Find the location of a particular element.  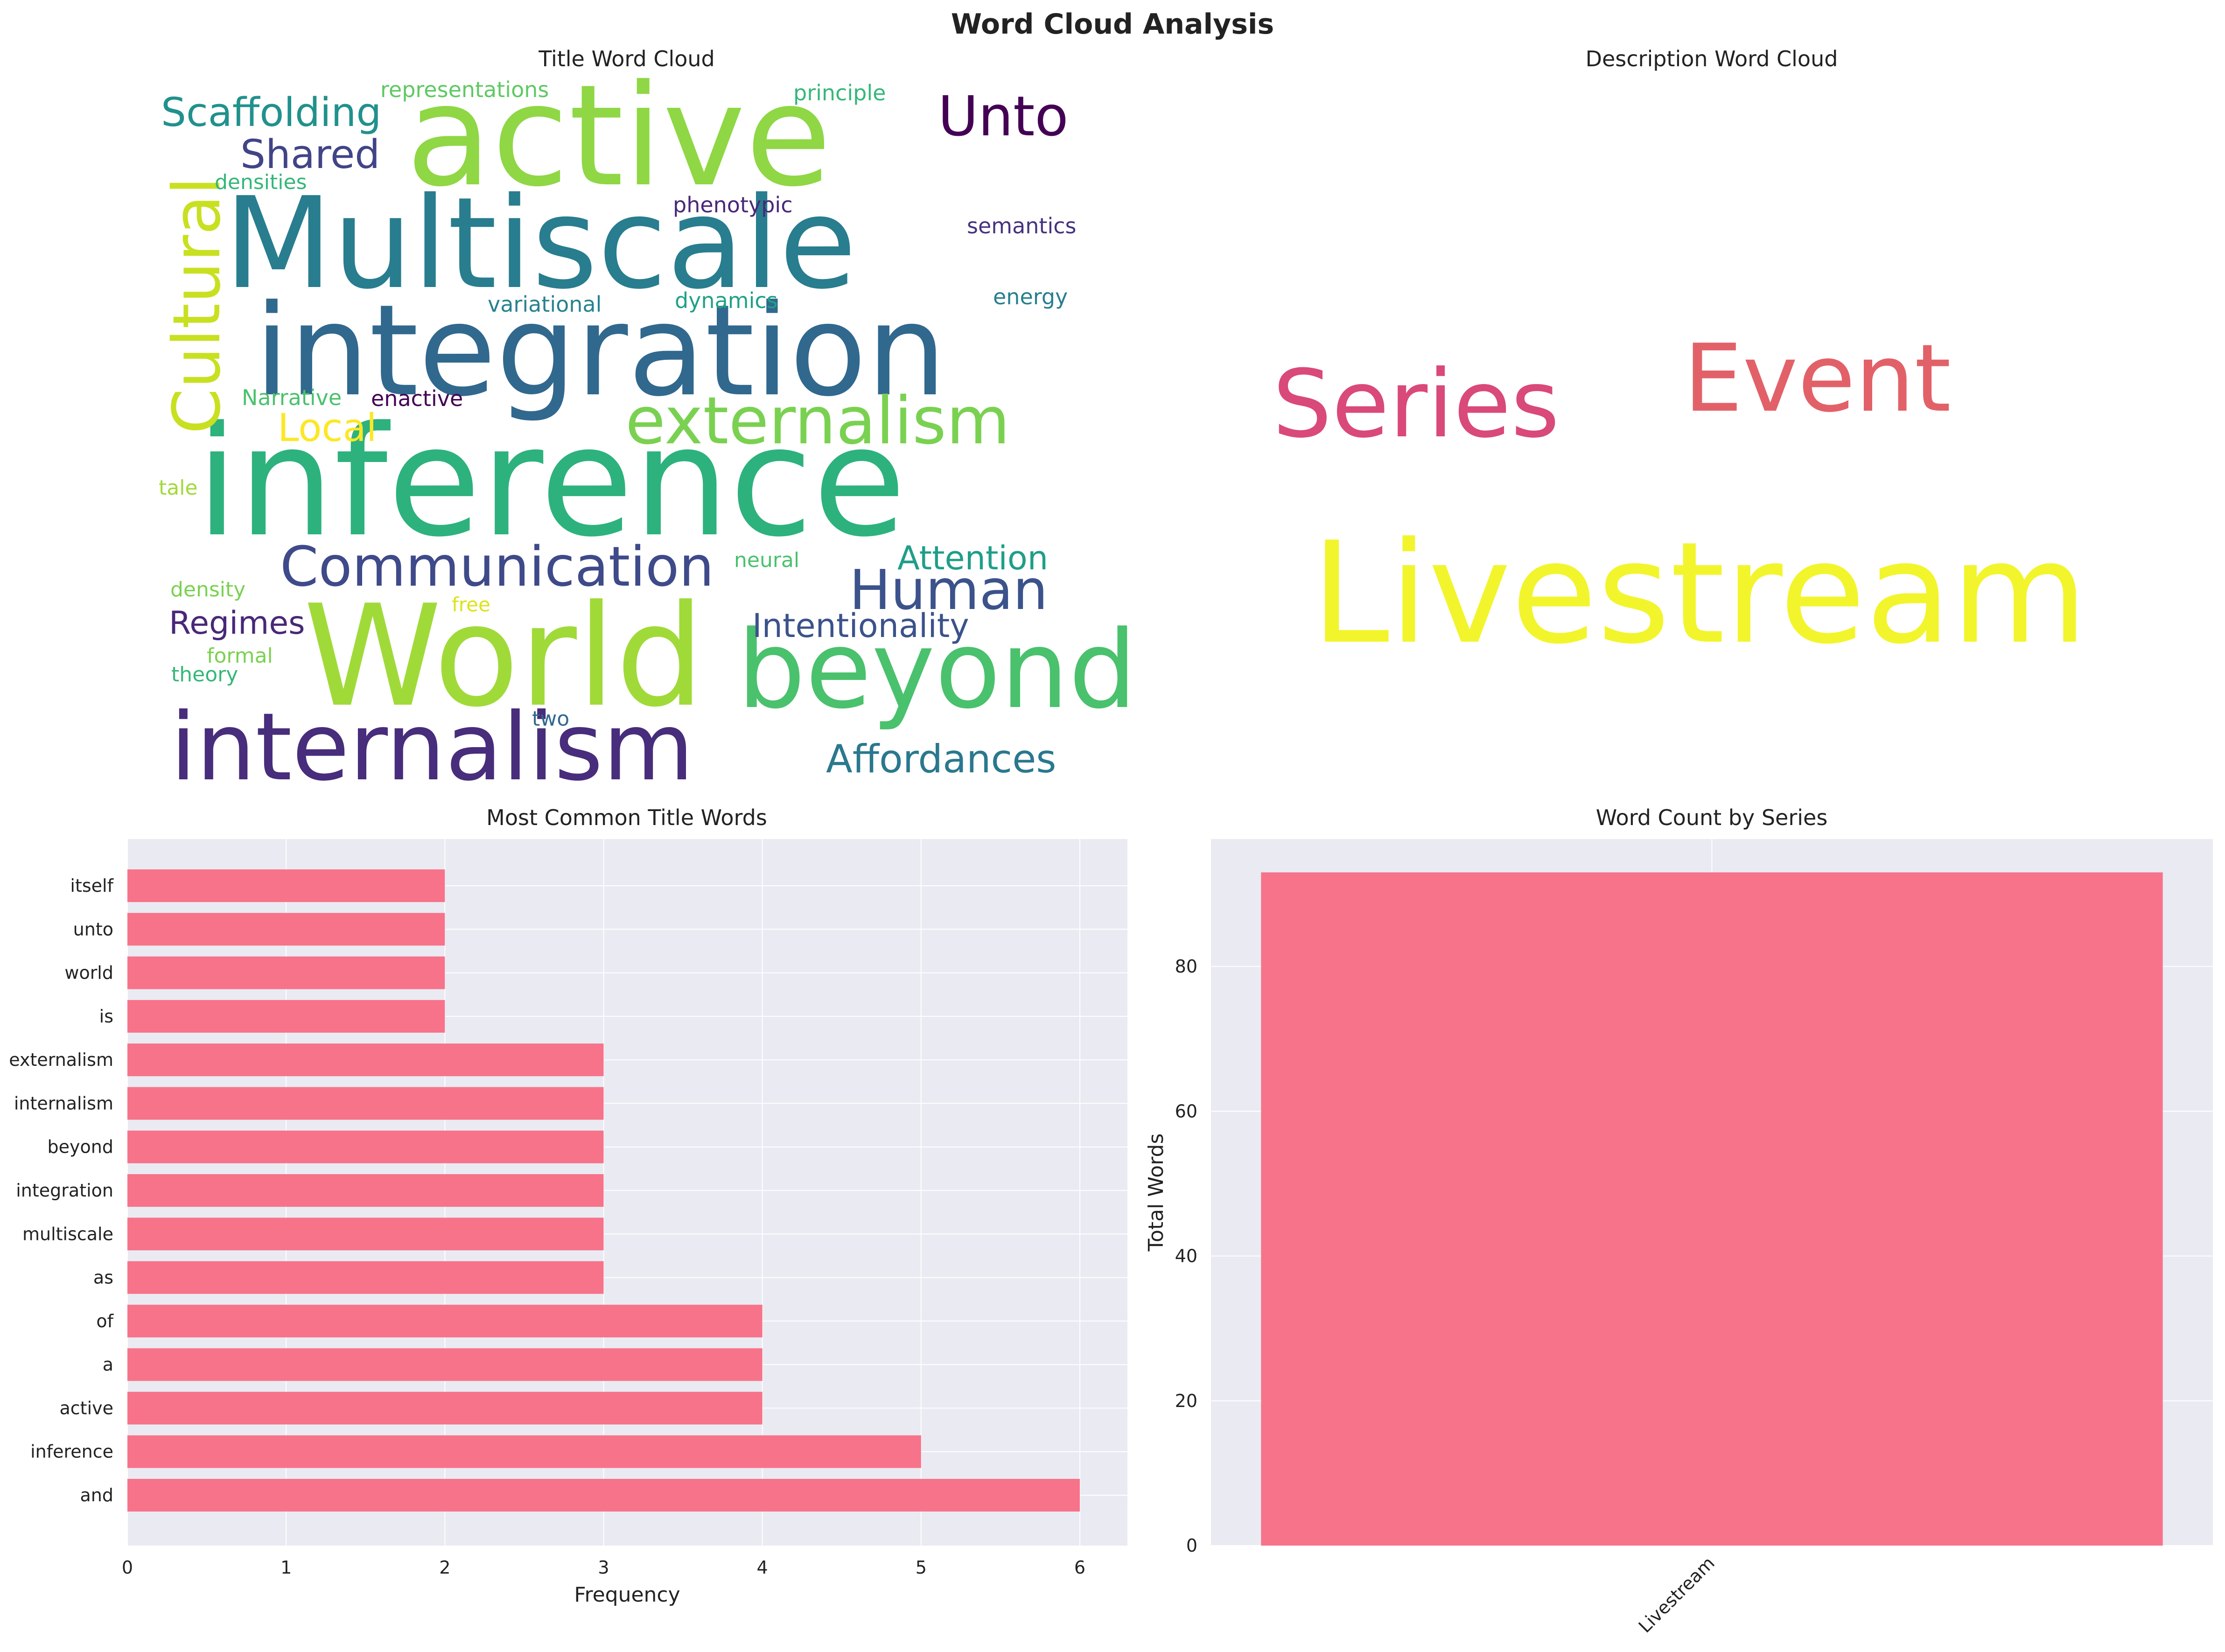

word-cloud-word-tale: tale is located at coordinates (179, 488).